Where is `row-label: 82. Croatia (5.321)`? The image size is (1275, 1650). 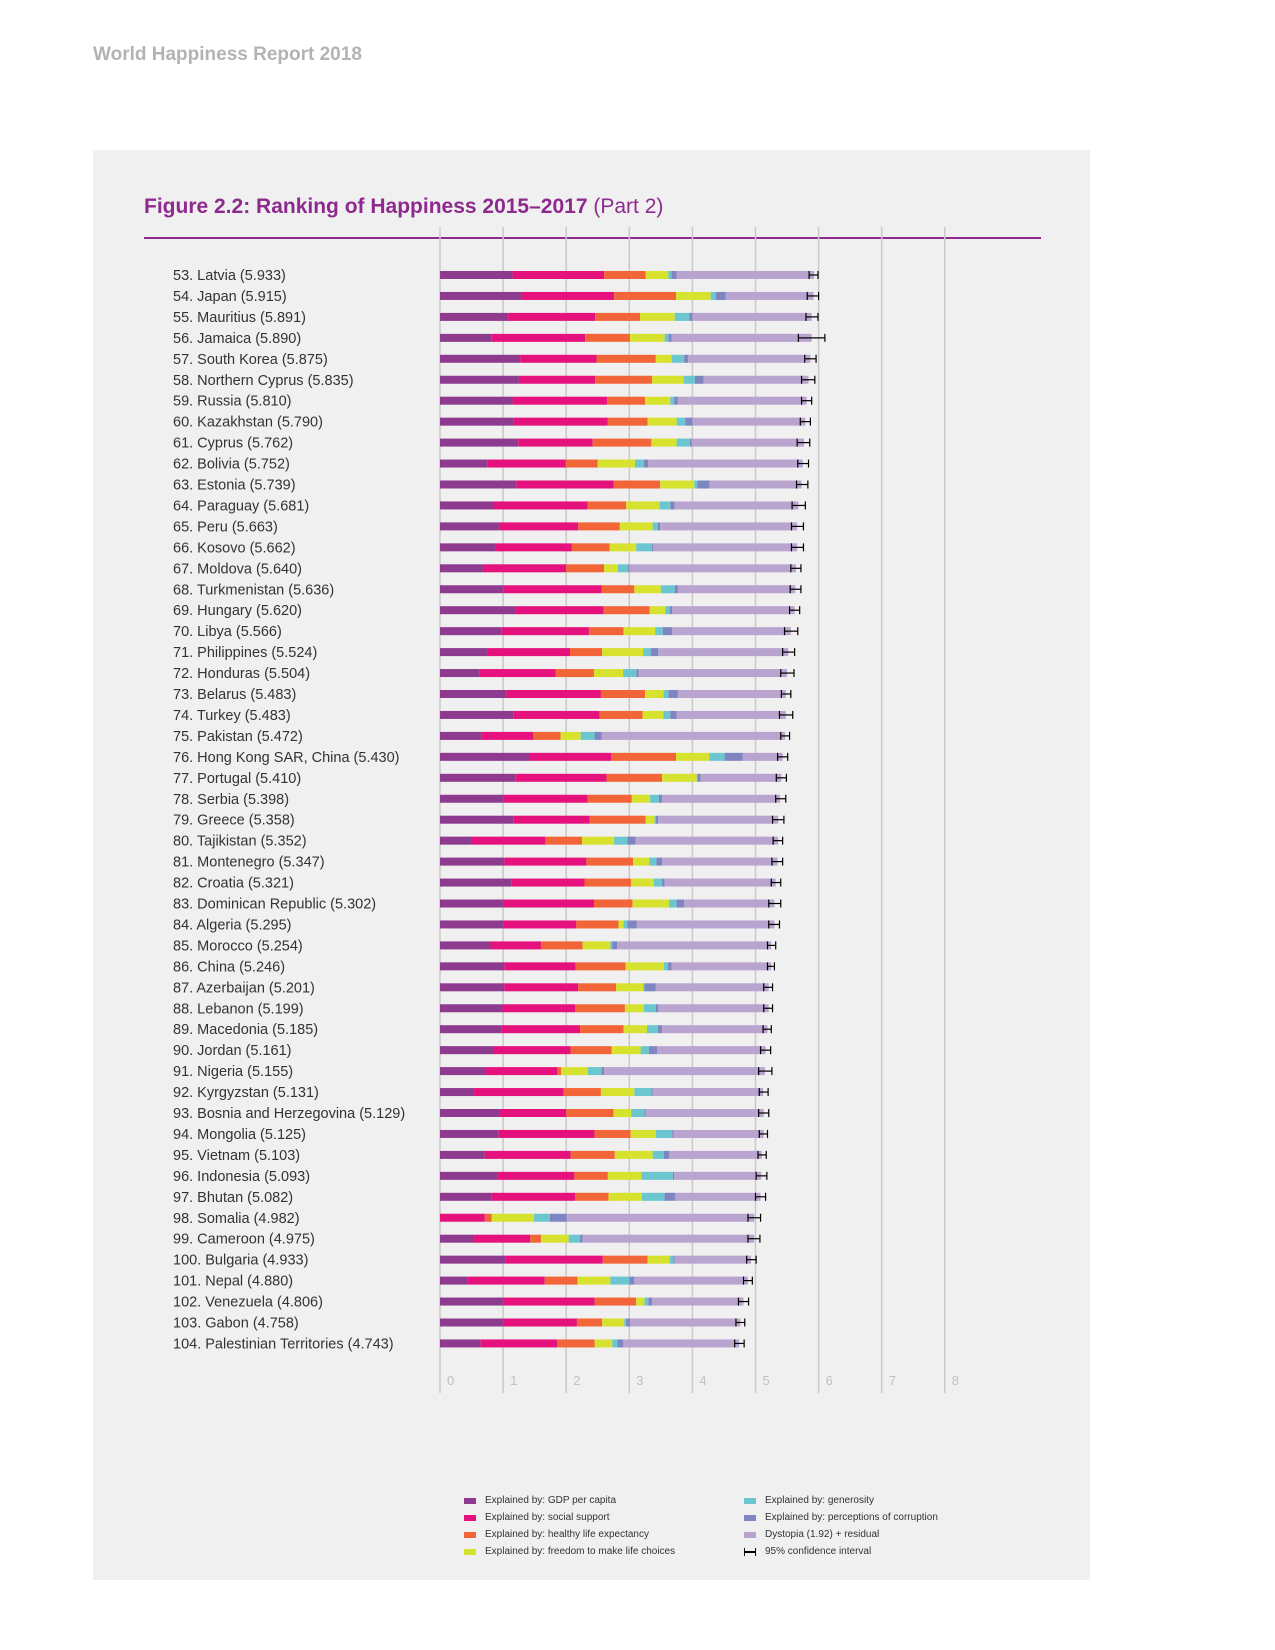 row-label: 82. Croatia (5.321) is located at coordinates (233, 884).